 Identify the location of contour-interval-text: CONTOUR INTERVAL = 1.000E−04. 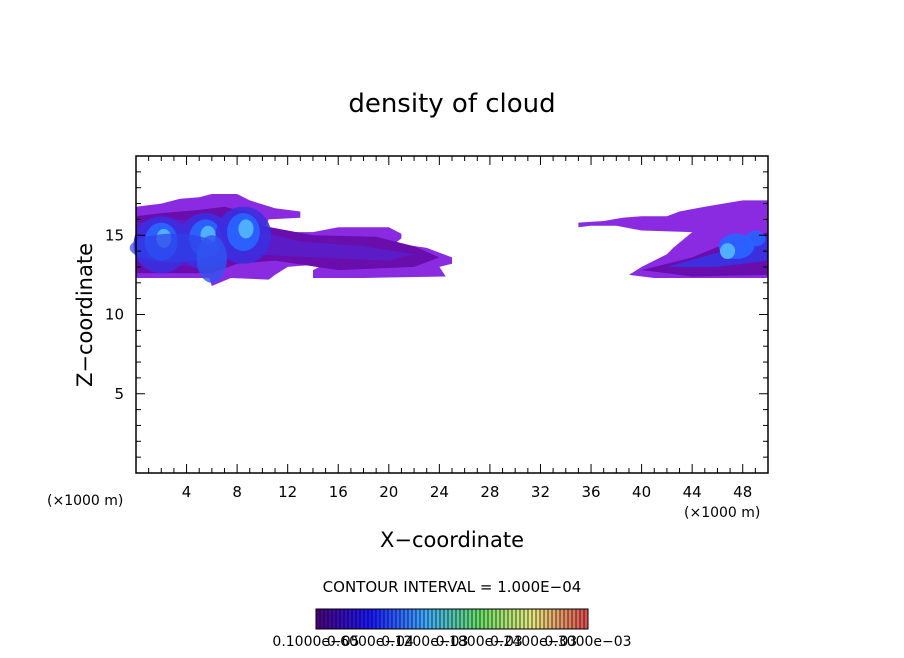
(452, 587).